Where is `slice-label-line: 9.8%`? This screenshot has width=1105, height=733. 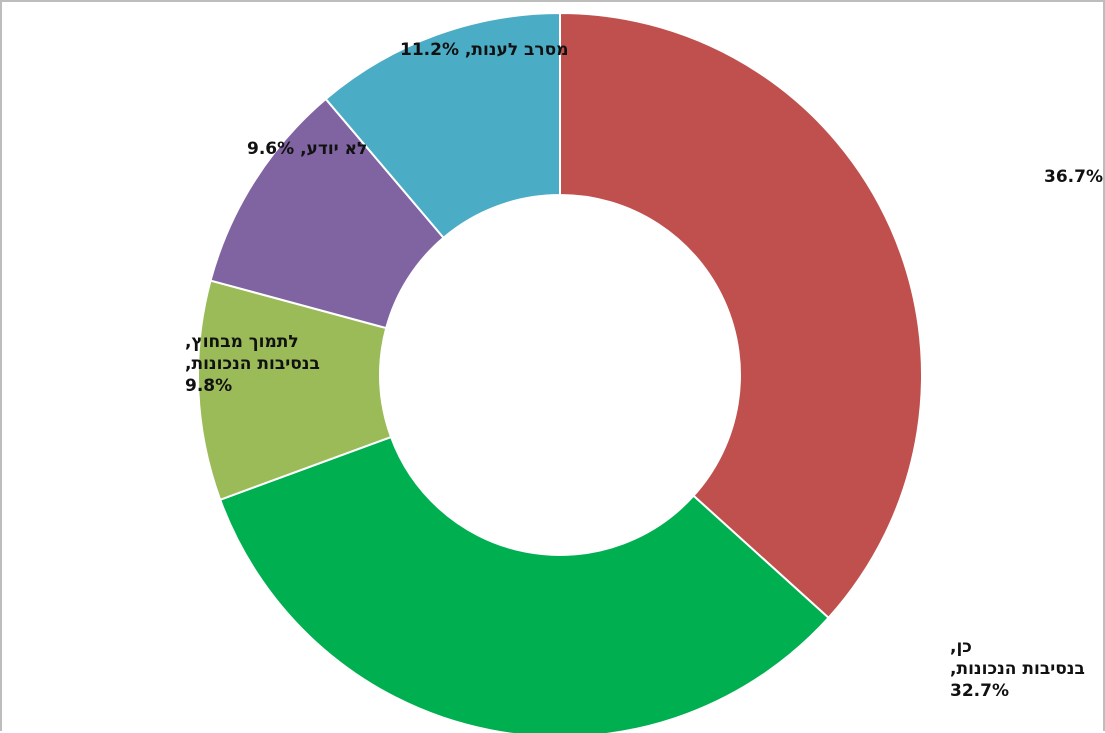
slice-label-line: 9.8% is located at coordinates (208, 386).